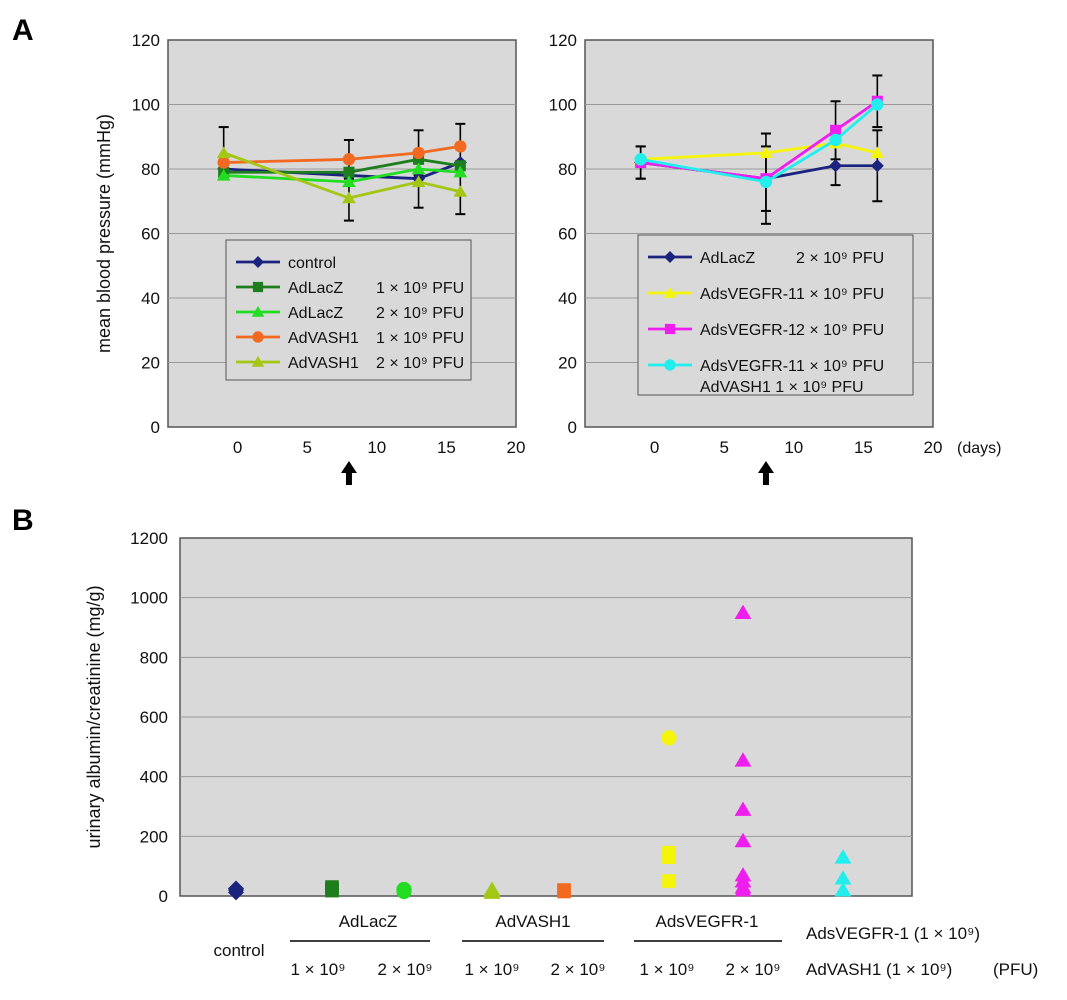  What do you see at coordinates (154, 777) in the screenshot?
I see `y-tick-label: 400` at bounding box center [154, 777].